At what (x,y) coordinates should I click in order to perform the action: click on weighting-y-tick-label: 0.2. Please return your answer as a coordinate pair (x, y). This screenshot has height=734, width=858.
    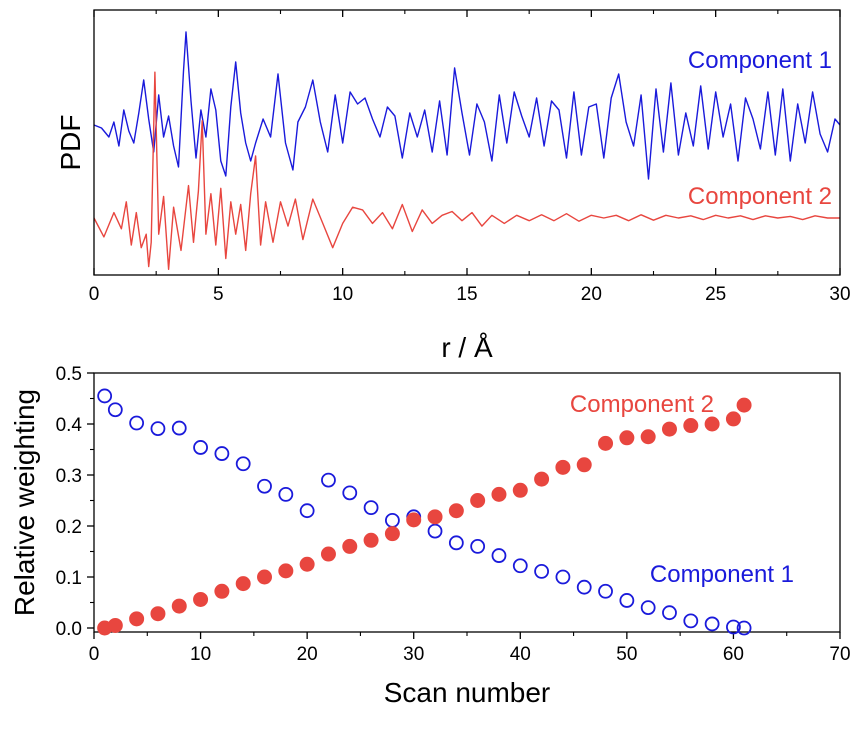
    Looking at the image, I should click on (69, 527).